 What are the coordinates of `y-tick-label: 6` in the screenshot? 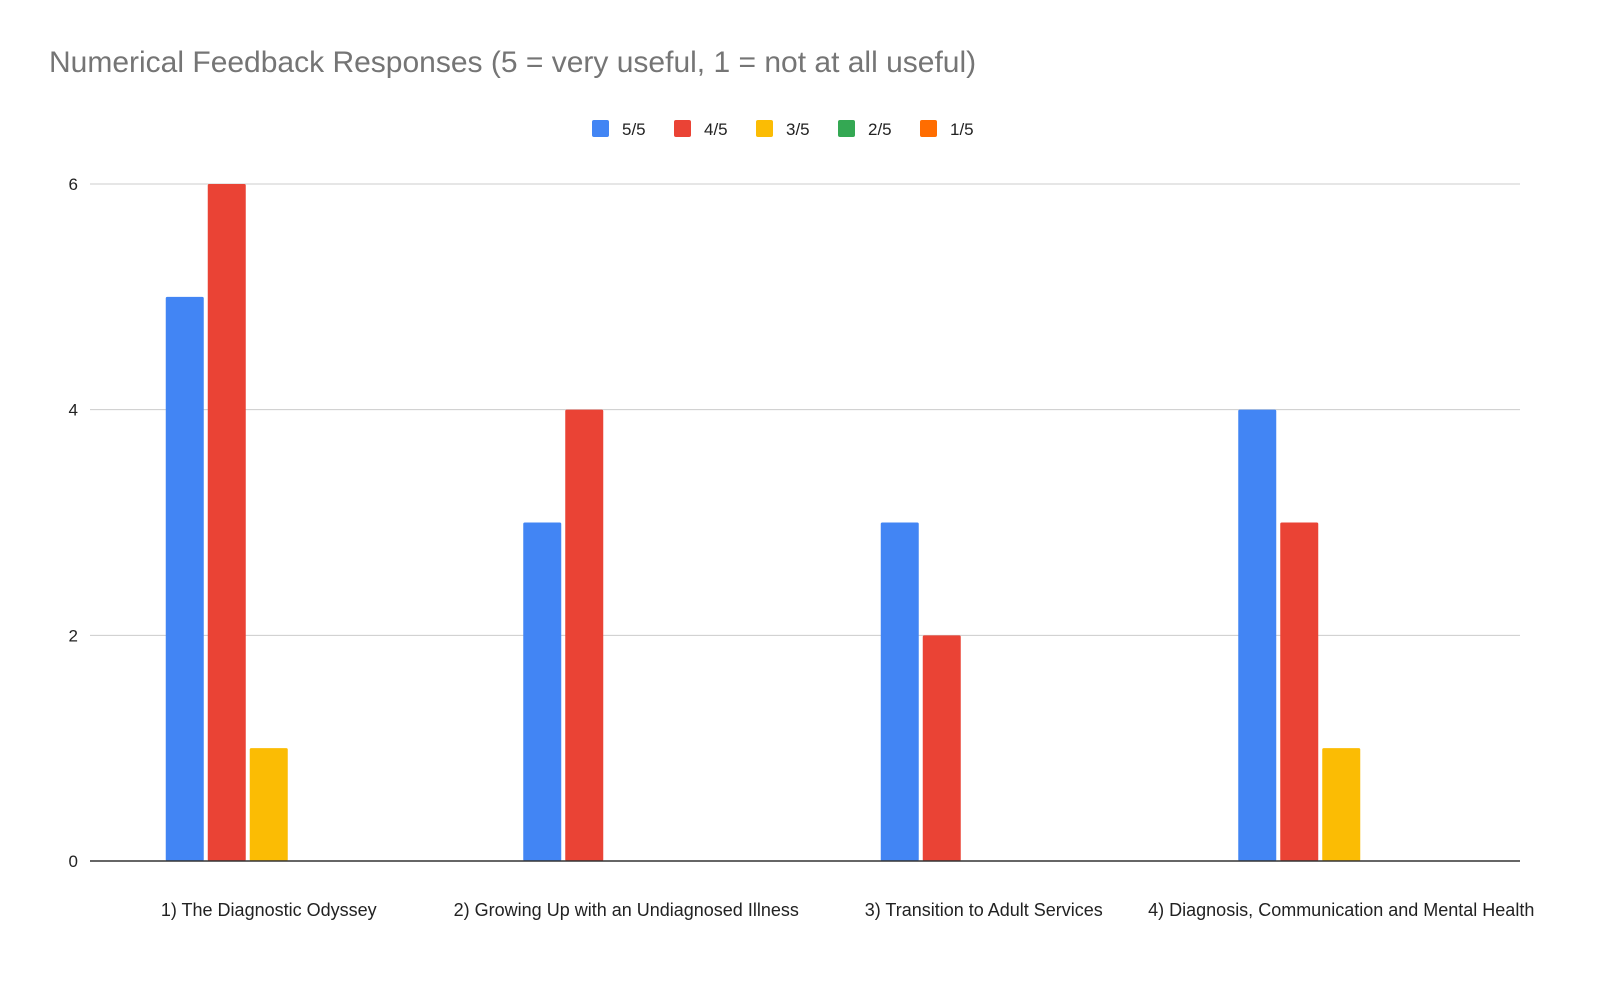 It's located at (73, 184).